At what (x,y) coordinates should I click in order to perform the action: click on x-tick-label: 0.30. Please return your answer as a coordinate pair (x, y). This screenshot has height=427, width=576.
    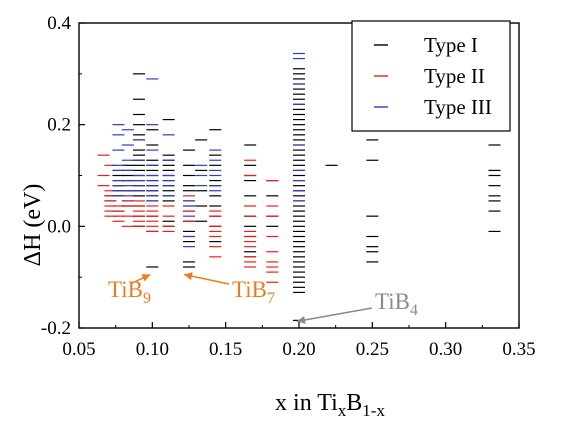
    Looking at the image, I should click on (445, 349).